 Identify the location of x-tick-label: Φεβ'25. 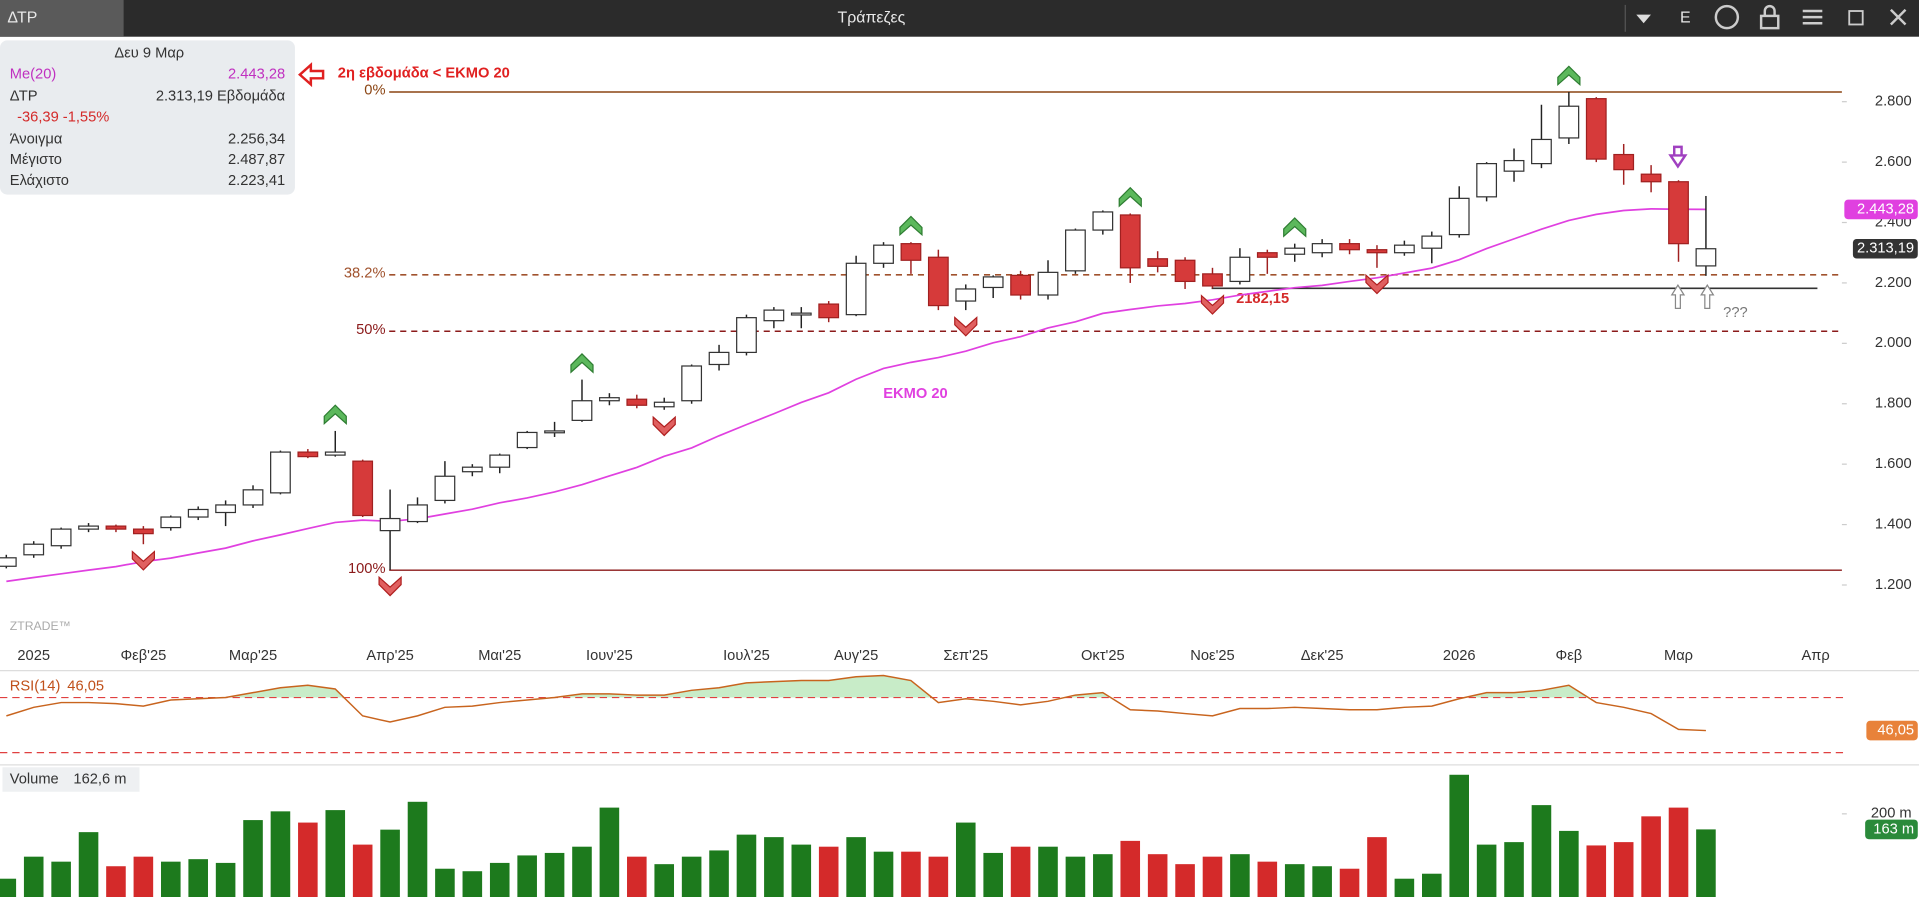
(143, 656).